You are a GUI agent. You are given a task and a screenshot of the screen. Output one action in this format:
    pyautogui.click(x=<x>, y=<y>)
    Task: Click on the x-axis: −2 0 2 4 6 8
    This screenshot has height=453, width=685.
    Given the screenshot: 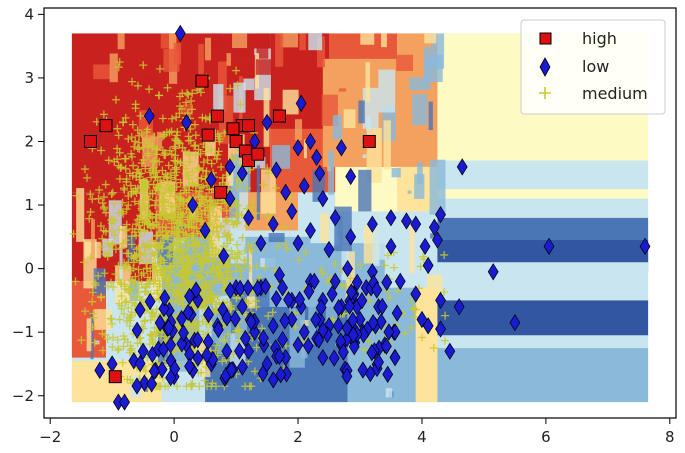 What is the action you would take?
    pyautogui.click(x=357, y=432)
    